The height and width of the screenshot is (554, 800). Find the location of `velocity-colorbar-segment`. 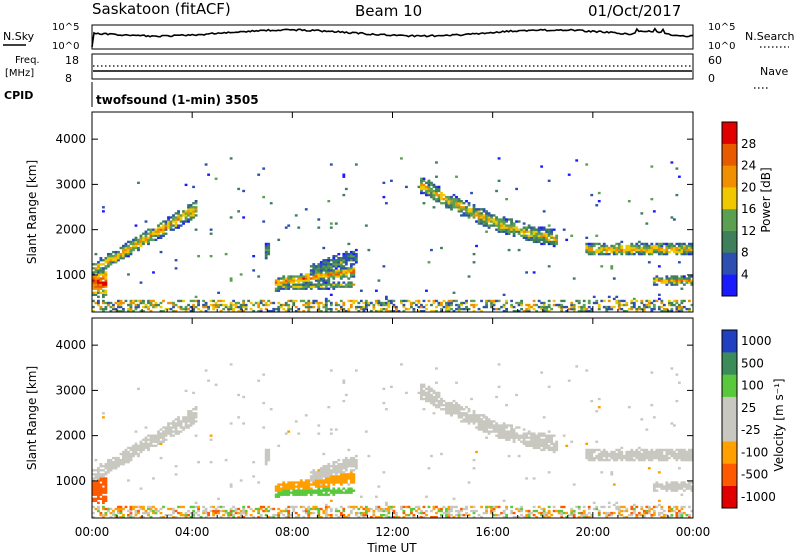

velocity-colorbar-segment is located at coordinates (729, 341).